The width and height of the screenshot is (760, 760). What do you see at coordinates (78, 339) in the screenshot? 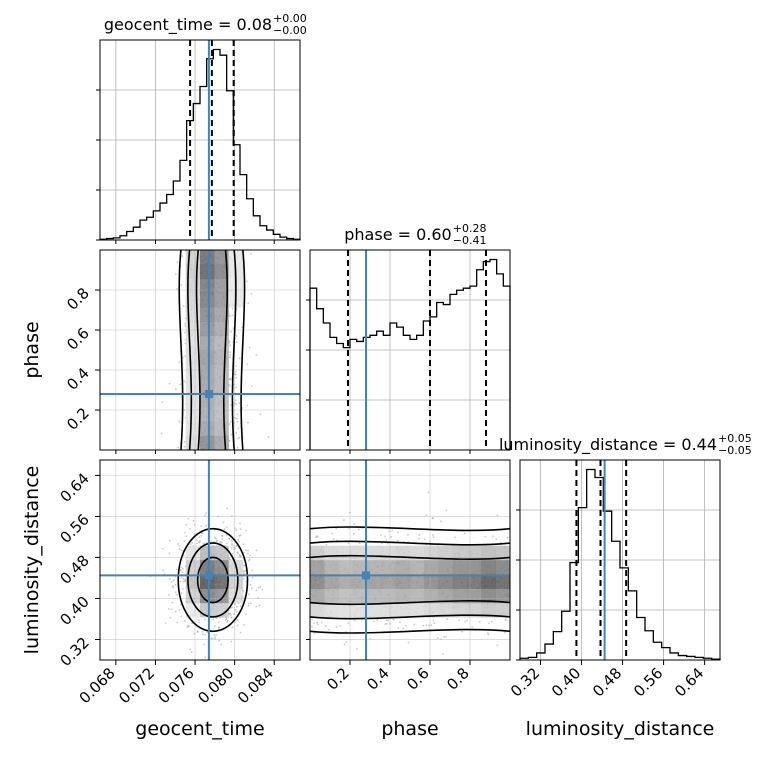
I see `y-tick-label: 0.6` at bounding box center [78, 339].